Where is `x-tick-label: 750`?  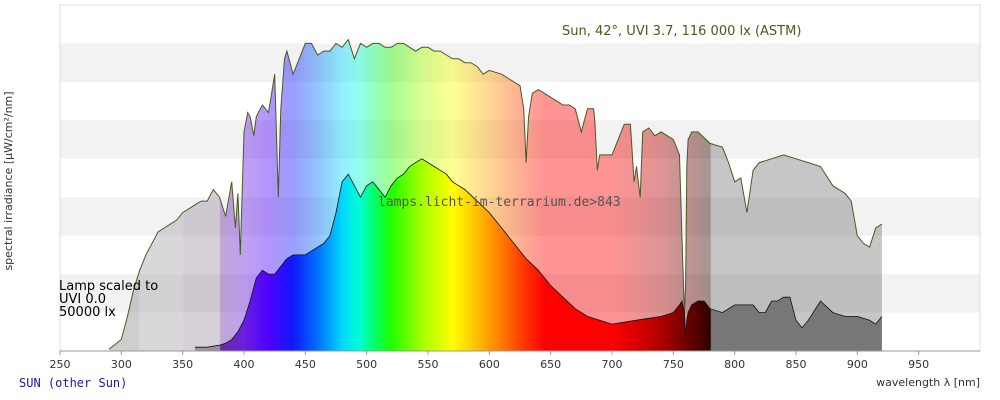 x-tick-label: 750 is located at coordinates (673, 364).